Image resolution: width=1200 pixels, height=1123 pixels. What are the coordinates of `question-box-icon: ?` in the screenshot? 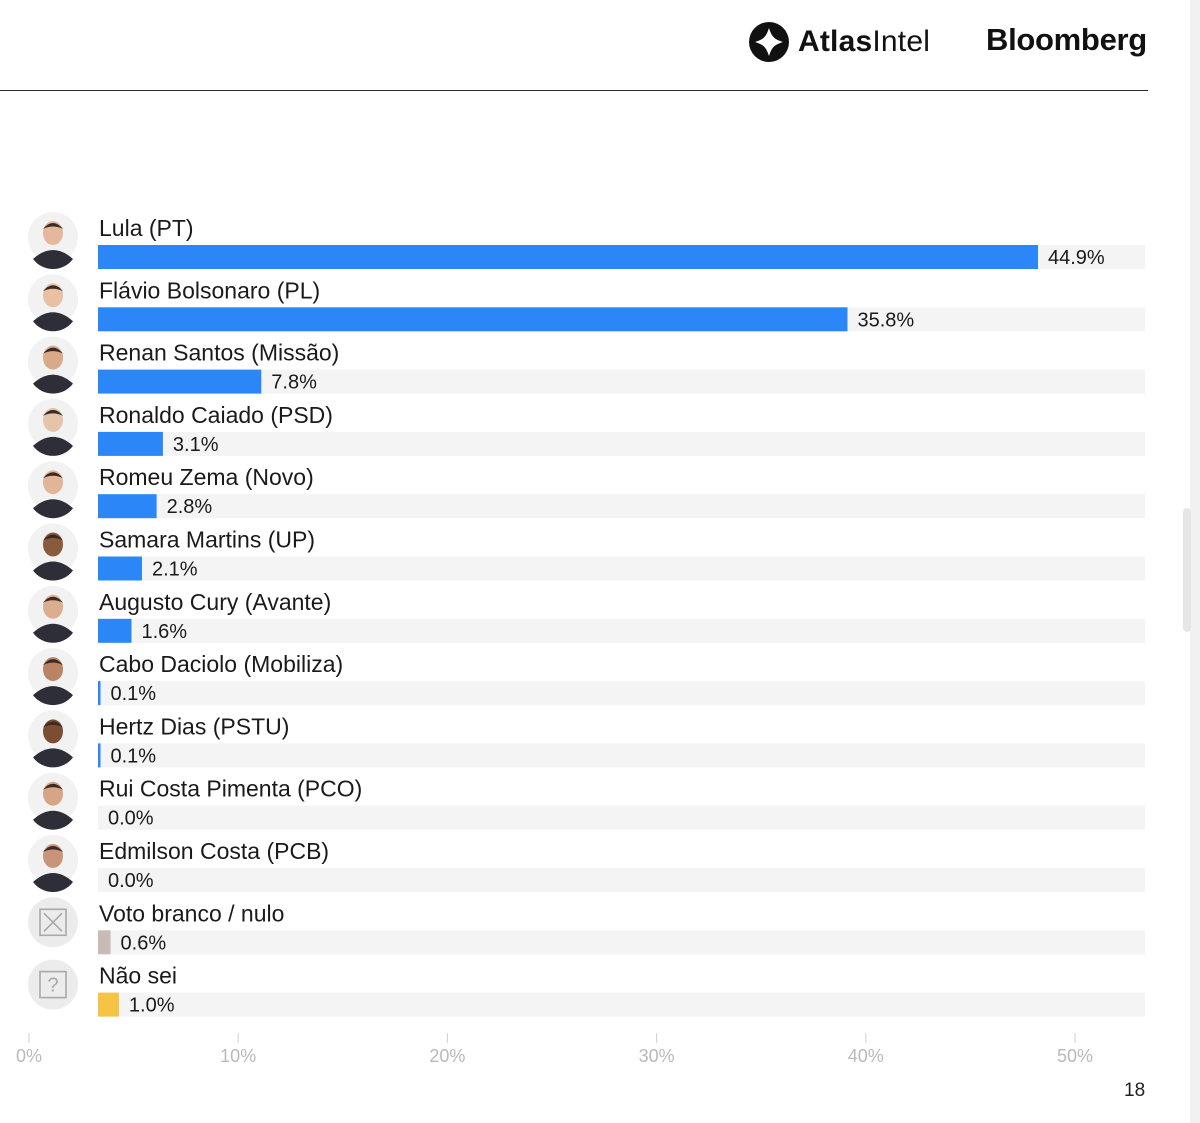 It's located at (53, 984).